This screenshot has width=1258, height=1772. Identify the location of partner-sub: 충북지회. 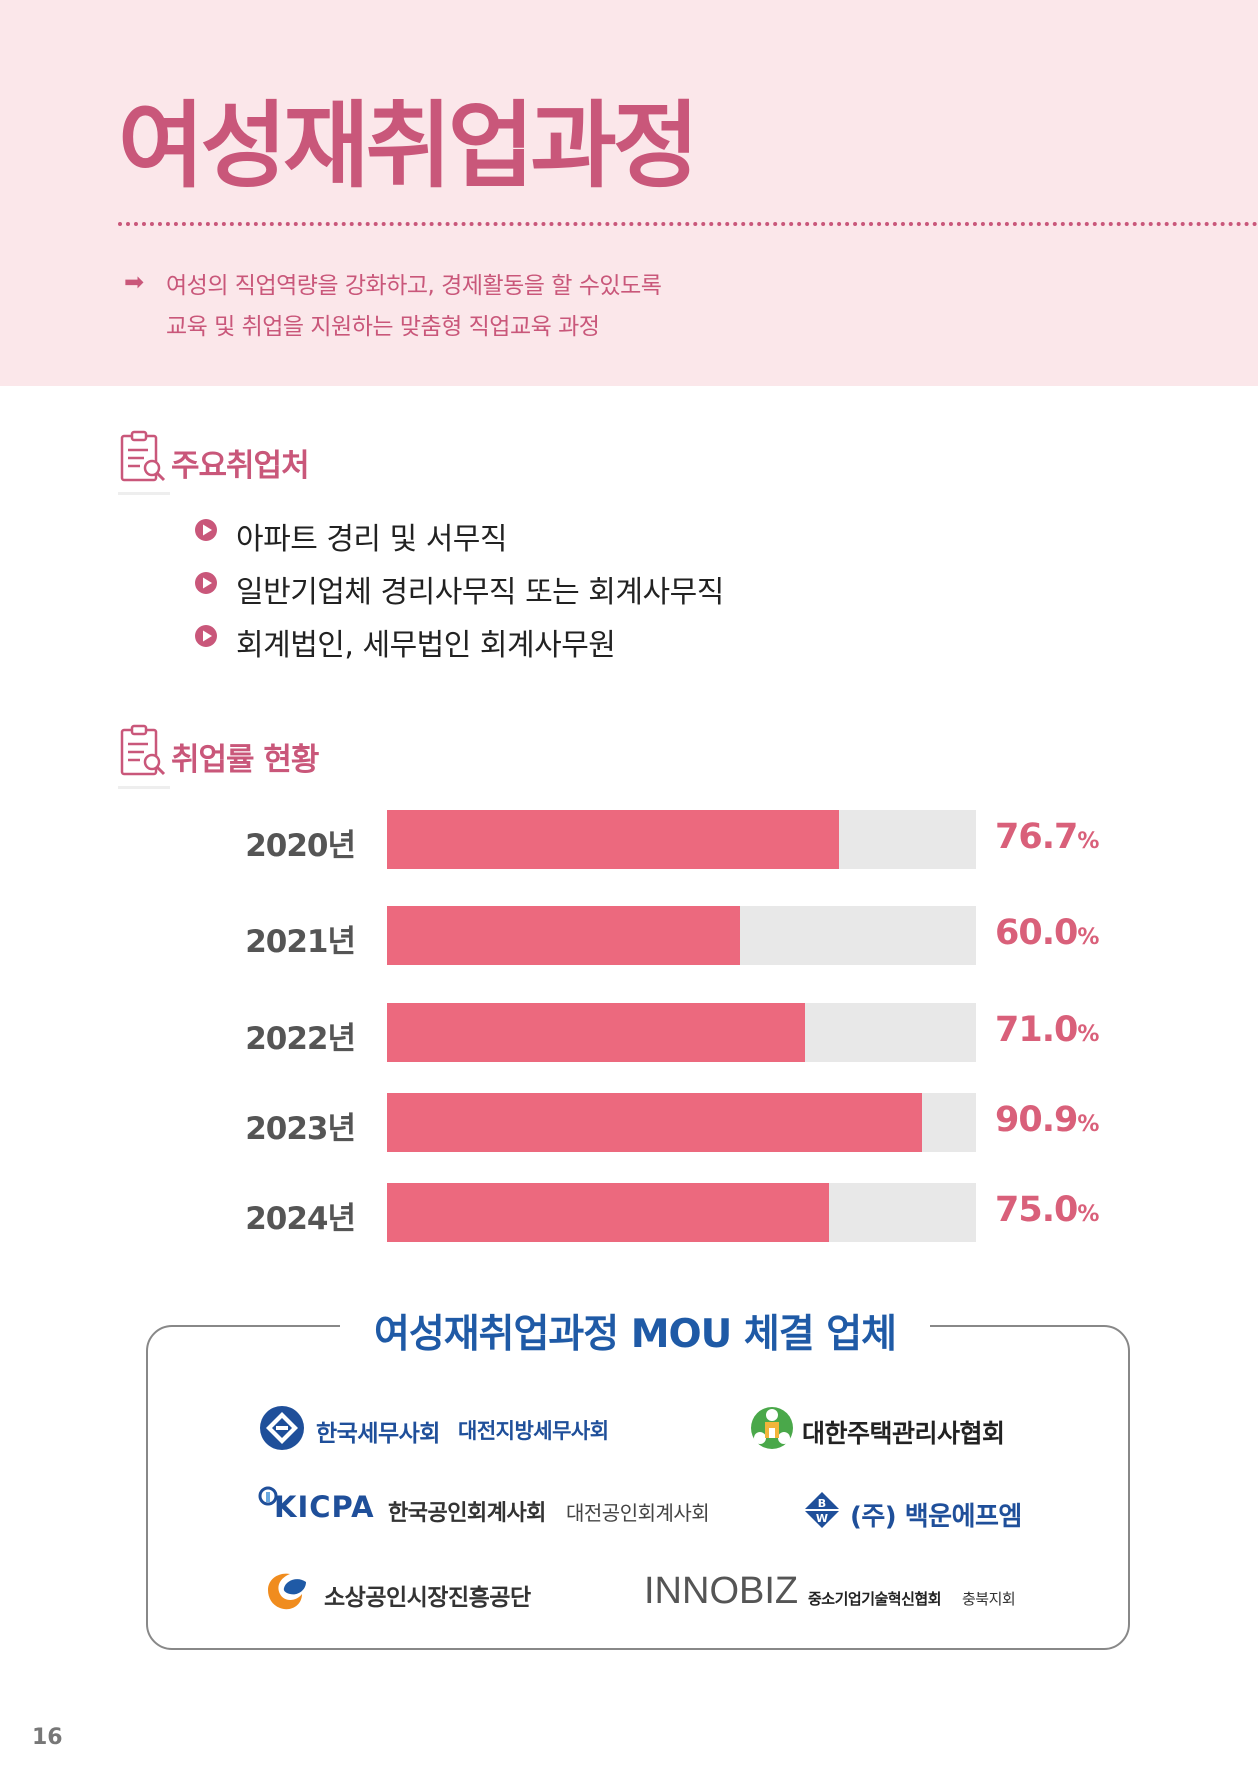
(989, 1599).